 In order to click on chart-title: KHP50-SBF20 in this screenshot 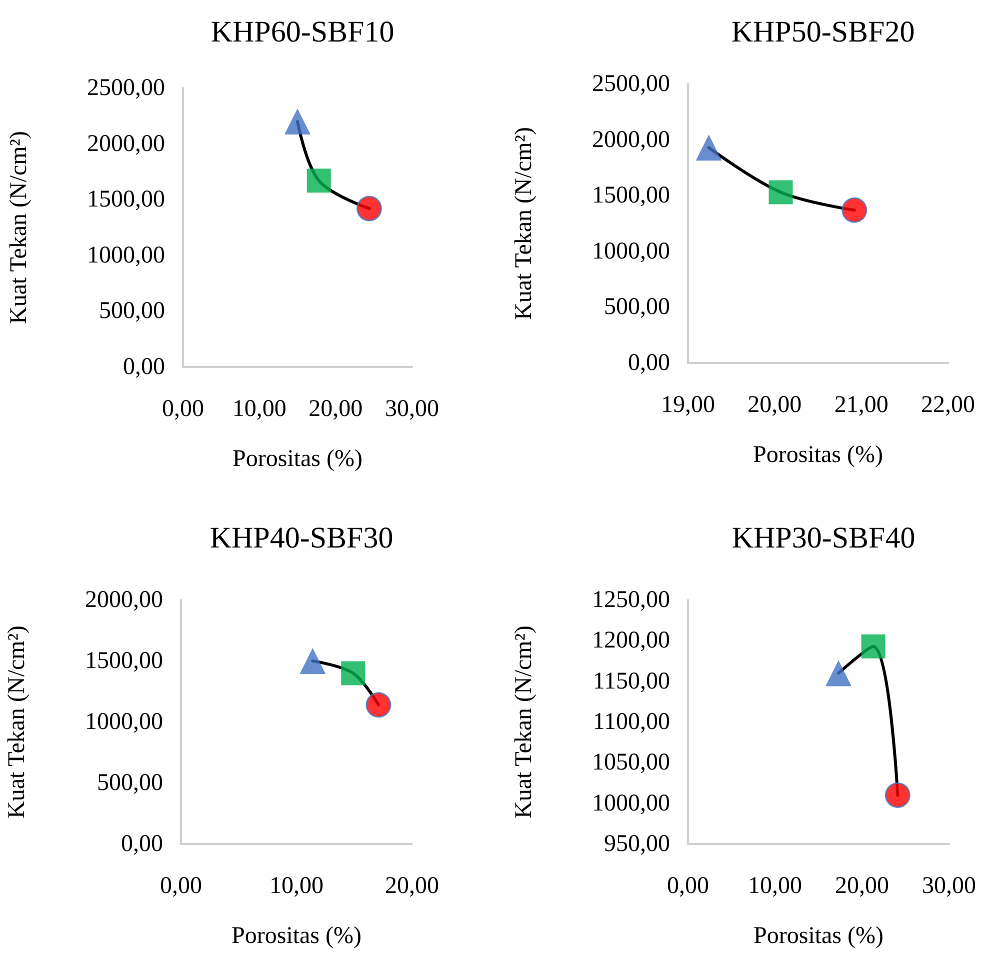, I will do `click(823, 32)`.